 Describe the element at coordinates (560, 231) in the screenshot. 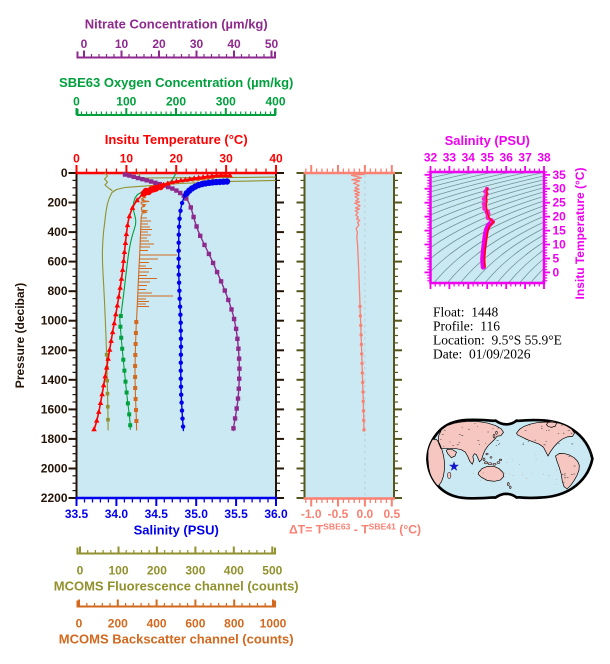

I see `svg-text: 15` at that location.